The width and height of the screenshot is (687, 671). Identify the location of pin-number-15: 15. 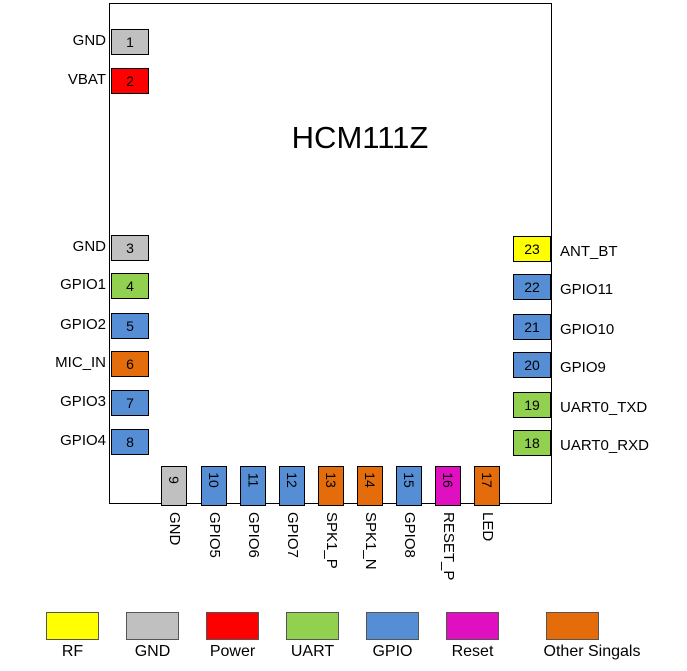
(408, 480).